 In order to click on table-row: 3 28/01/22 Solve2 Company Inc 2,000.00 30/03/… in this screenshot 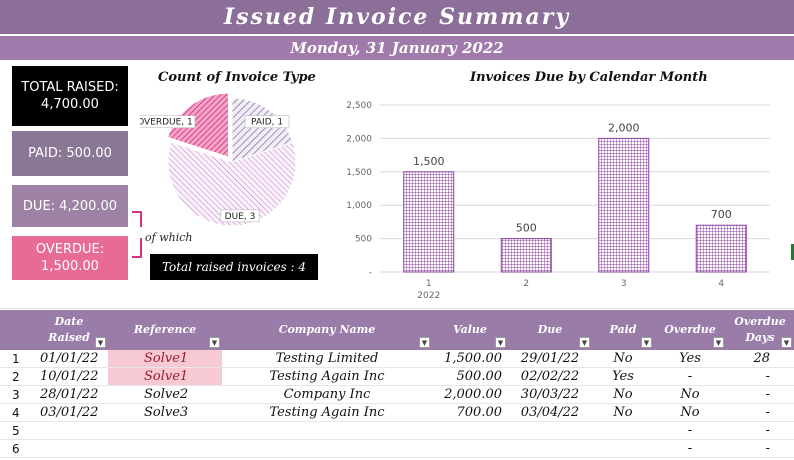, I will do `click(397, 394)`.